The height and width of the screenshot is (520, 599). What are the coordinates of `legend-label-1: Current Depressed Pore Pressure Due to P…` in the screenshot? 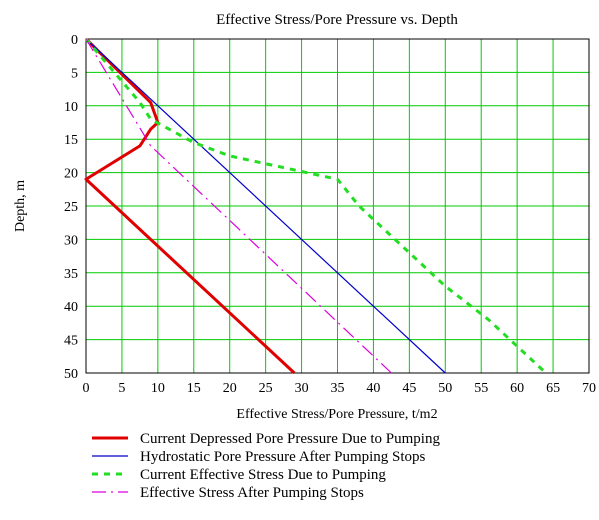 It's located at (290, 439).